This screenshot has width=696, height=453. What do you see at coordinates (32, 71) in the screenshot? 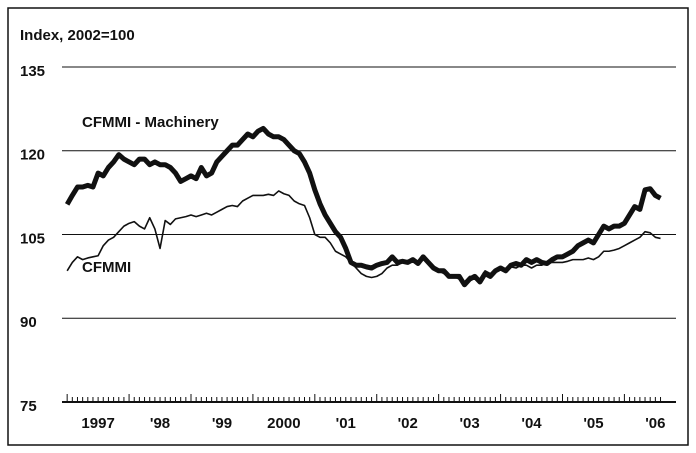
I see `y-tick-label: 135` at bounding box center [32, 71].